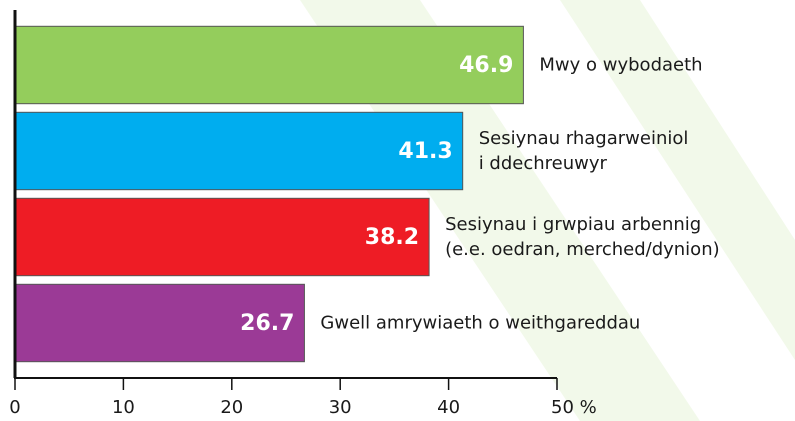 The height and width of the screenshot is (421, 795). Describe the element at coordinates (340, 407) in the screenshot. I see `x-tick-label: 30` at that location.